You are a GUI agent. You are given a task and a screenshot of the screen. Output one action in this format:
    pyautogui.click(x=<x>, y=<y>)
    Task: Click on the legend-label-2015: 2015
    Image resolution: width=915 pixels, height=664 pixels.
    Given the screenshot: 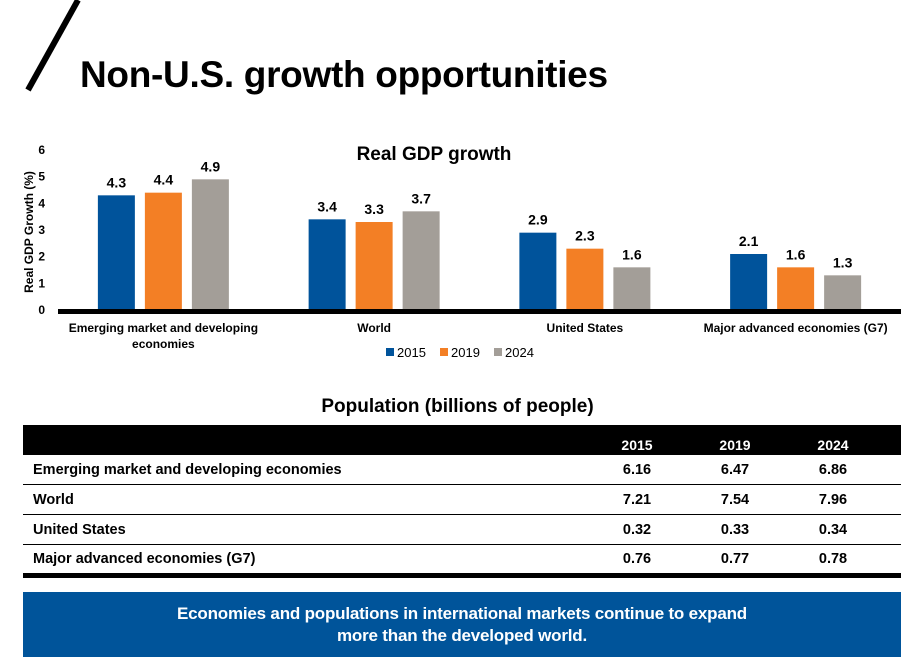 What is the action you would take?
    pyautogui.click(x=411, y=352)
    